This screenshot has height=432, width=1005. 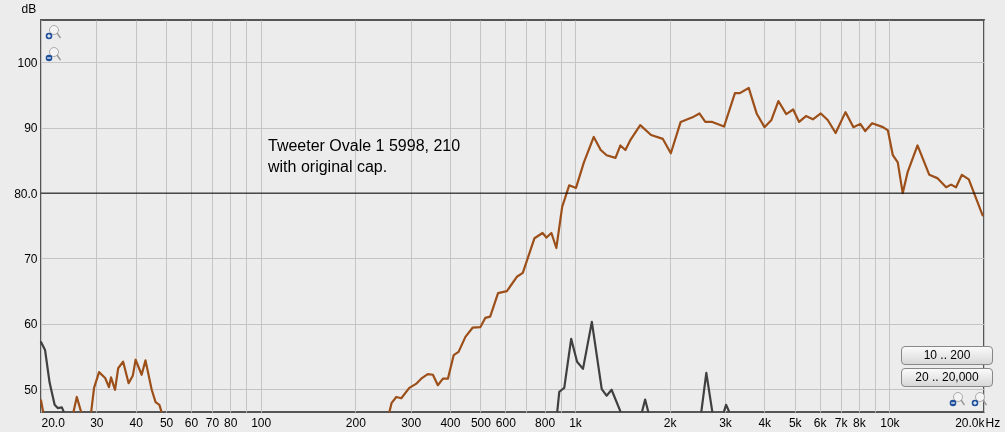 I want to click on x-tick-label: 20.0, so click(x=53, y=422).